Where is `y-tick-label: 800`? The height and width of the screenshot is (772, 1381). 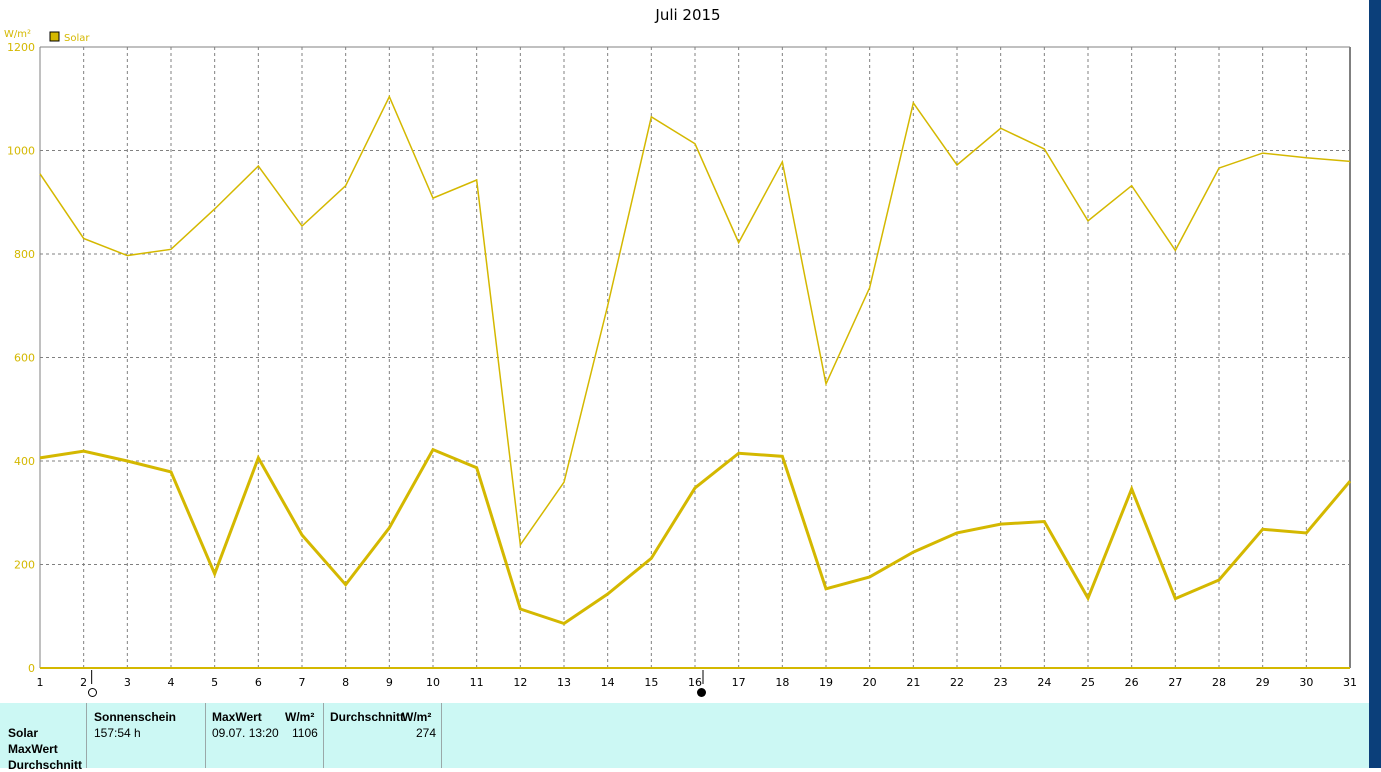
y-tick-label: 800 is located at coordinates (24, 254).